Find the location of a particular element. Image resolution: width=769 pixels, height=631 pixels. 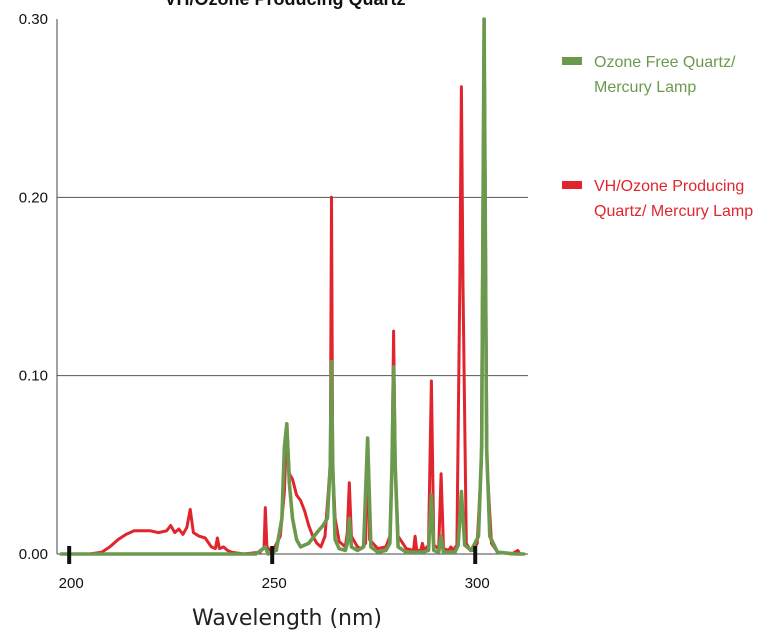

x-tick-label: 200 is located at coordinates (71, 583).